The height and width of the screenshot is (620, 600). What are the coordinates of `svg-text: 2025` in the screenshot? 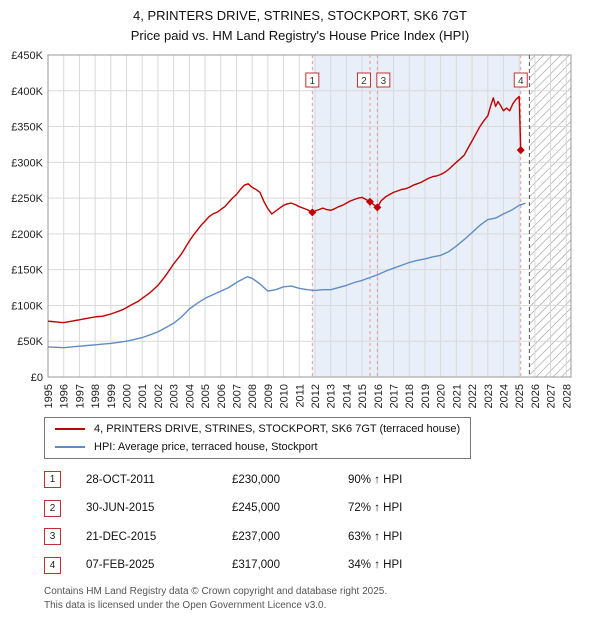 It's located at (520, 396).